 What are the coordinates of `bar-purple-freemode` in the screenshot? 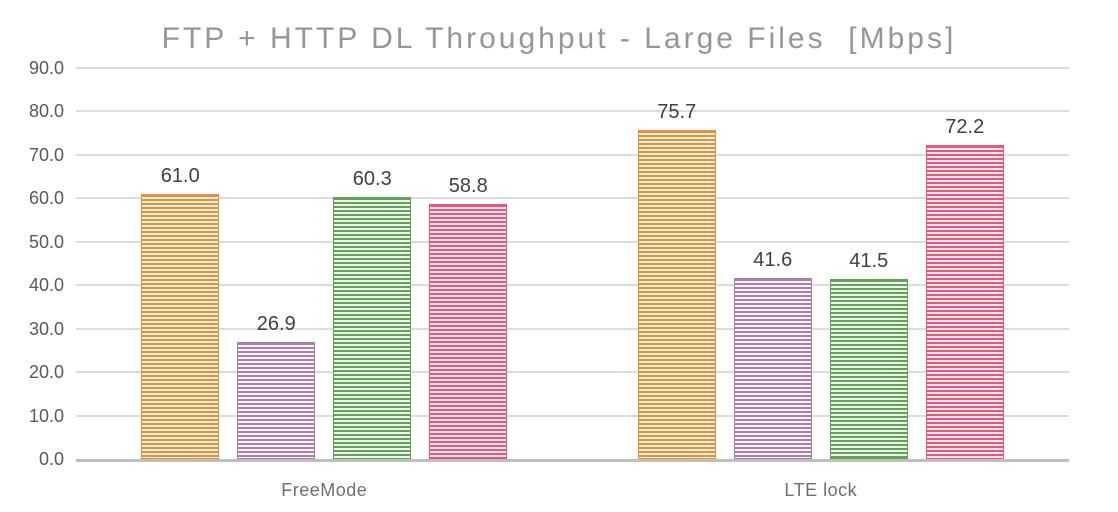 It's located at (276, 400).